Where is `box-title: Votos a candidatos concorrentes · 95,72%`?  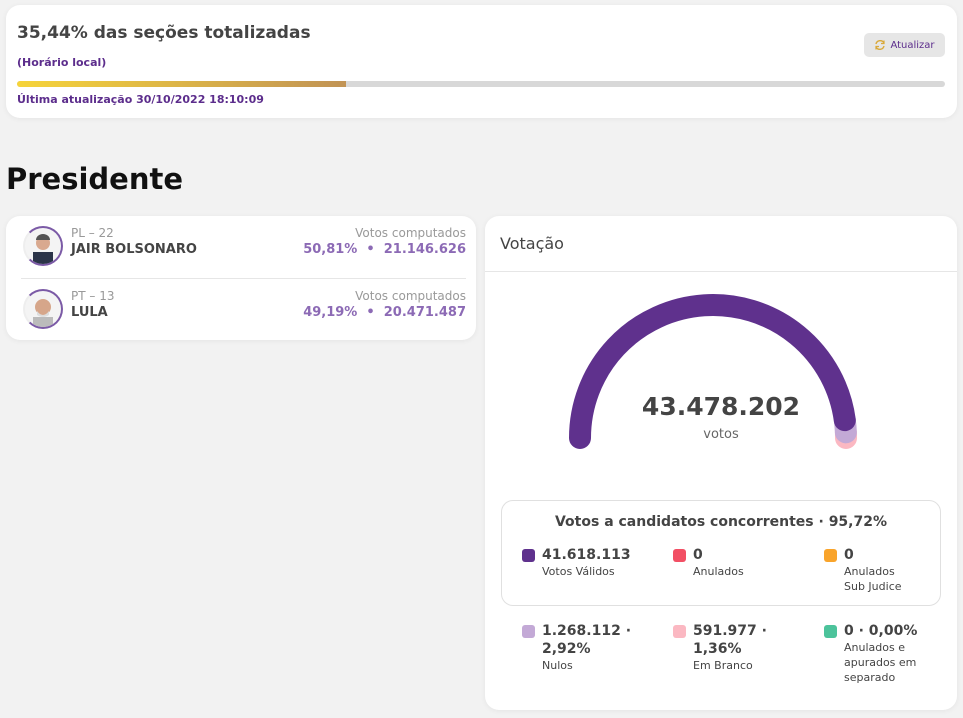
box-title: Votos a candidatos concorrentes · 95,72% is located at coordinates (720, 522).